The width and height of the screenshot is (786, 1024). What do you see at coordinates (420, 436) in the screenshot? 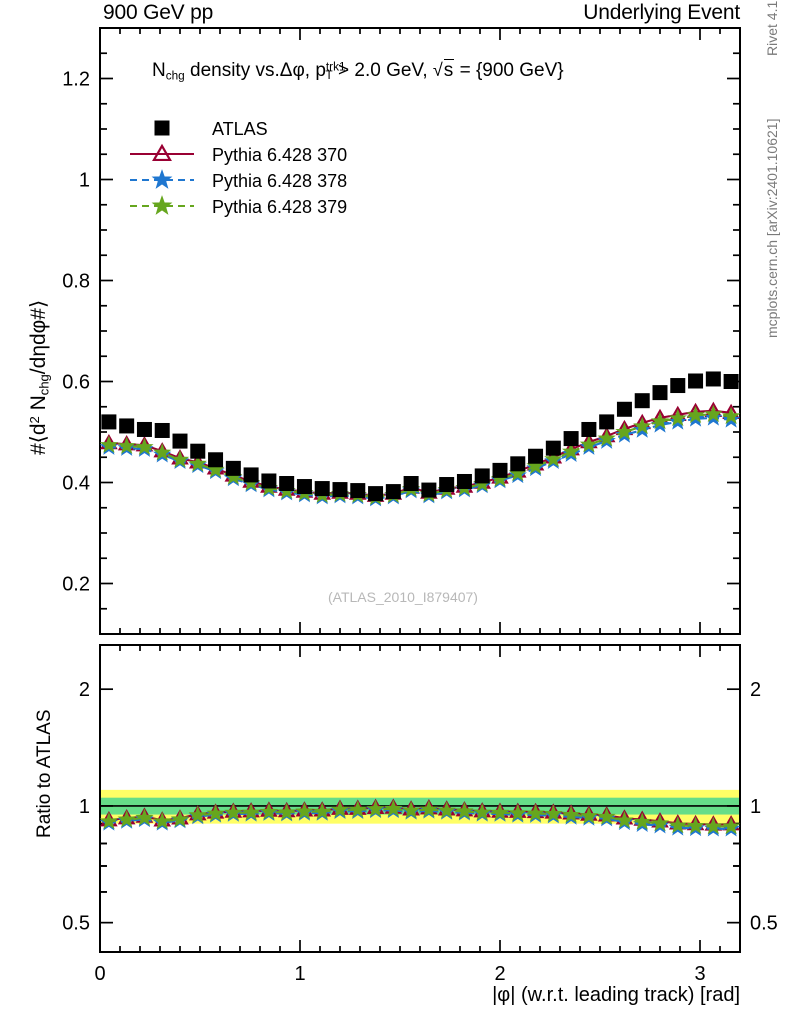
I see `series-atlas` at bounding box center [420, 436].